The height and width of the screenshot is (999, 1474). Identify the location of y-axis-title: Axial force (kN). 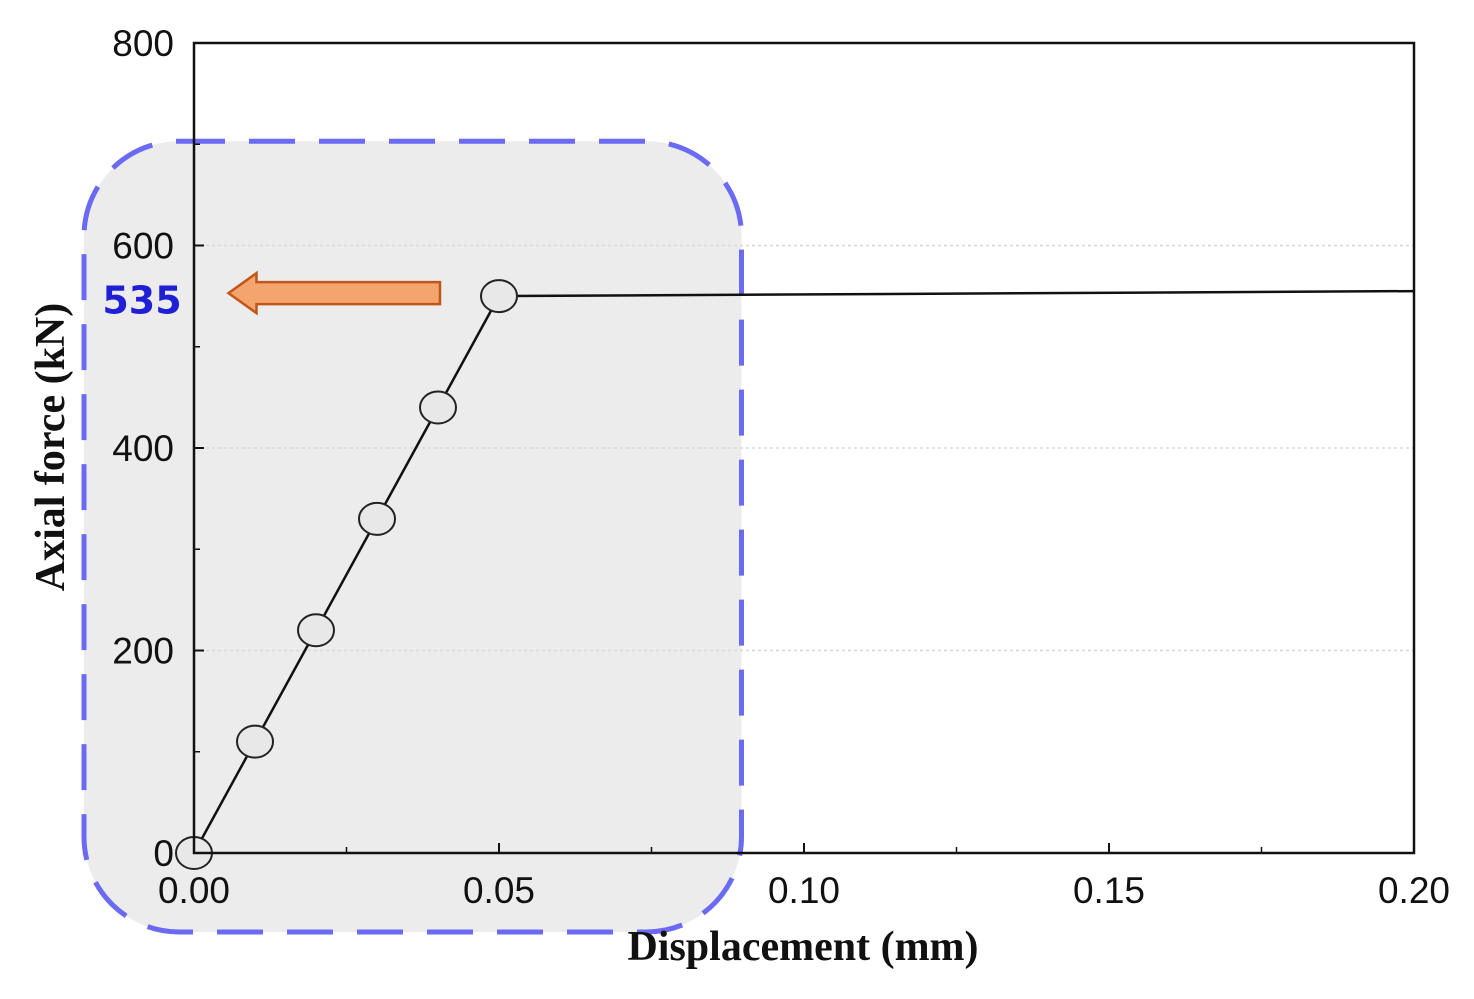
(51, 447).